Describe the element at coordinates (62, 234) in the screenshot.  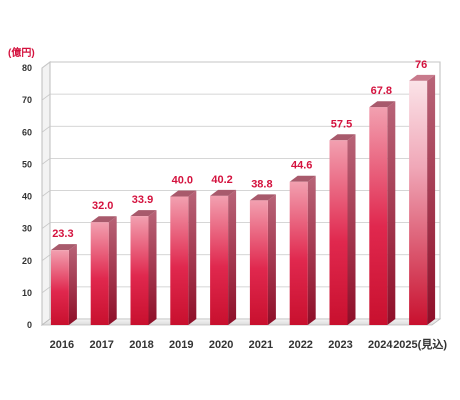
I see `data-label: 23.3` at that location.